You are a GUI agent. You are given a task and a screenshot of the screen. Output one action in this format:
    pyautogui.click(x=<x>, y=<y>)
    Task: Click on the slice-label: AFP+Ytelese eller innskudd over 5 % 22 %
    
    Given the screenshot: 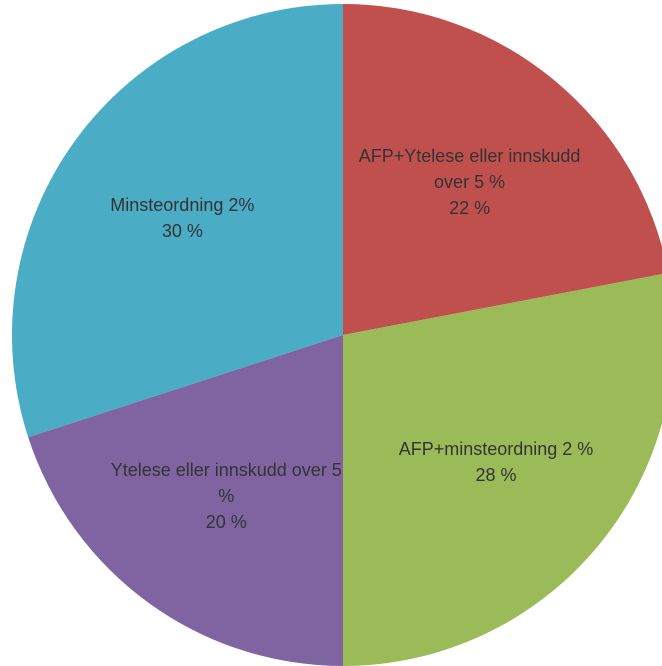 What is the action you would take?
    pyautogui.click(x=470, y=182)
    